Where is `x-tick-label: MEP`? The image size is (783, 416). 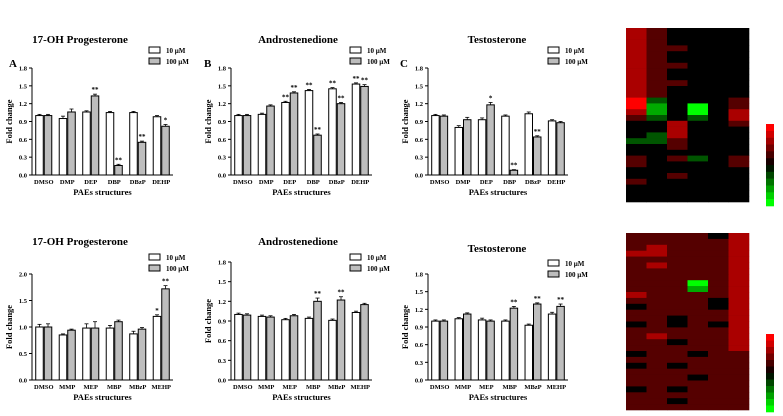 x-tick-label: MEP is located at coordinates (91, 387).